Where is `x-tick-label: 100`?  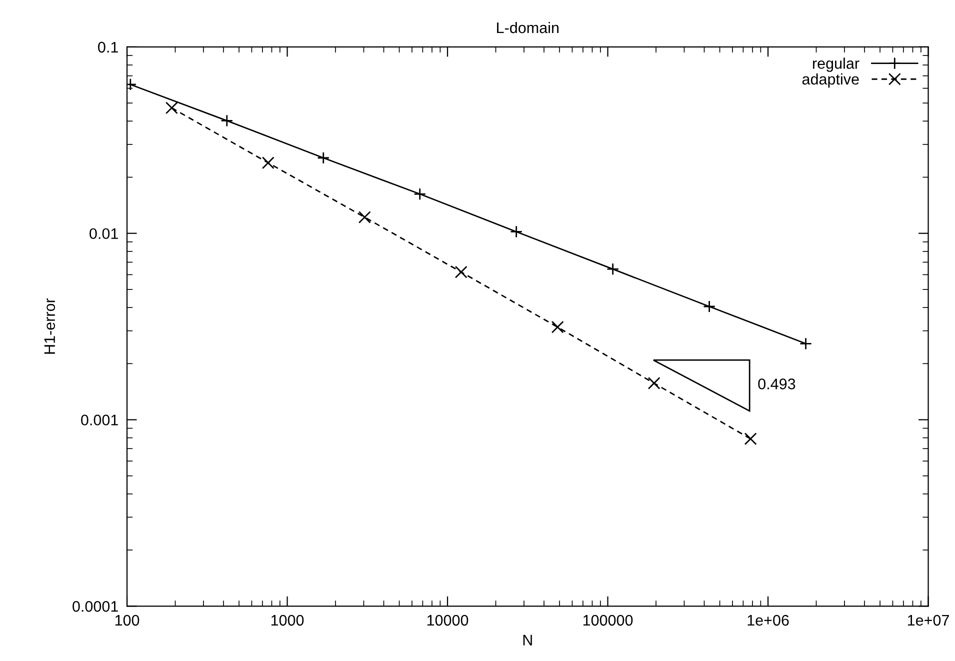
x-tick-label: 100 is located at coordinates (127, 620).